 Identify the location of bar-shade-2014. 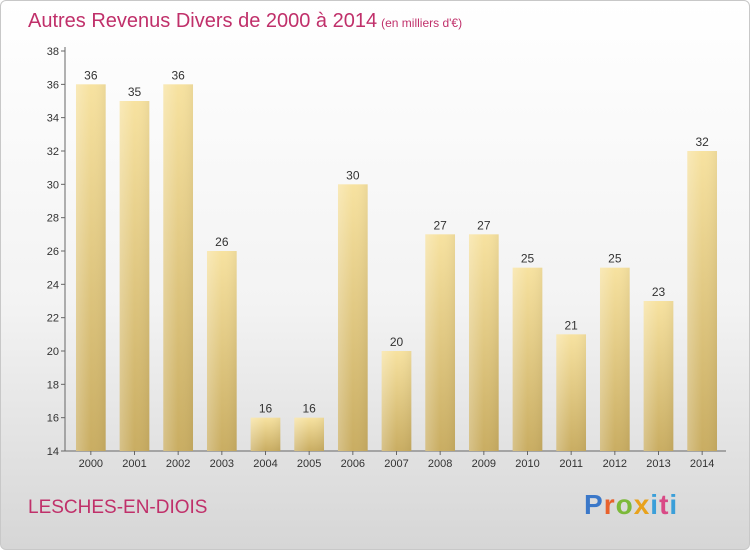
(702, 301).